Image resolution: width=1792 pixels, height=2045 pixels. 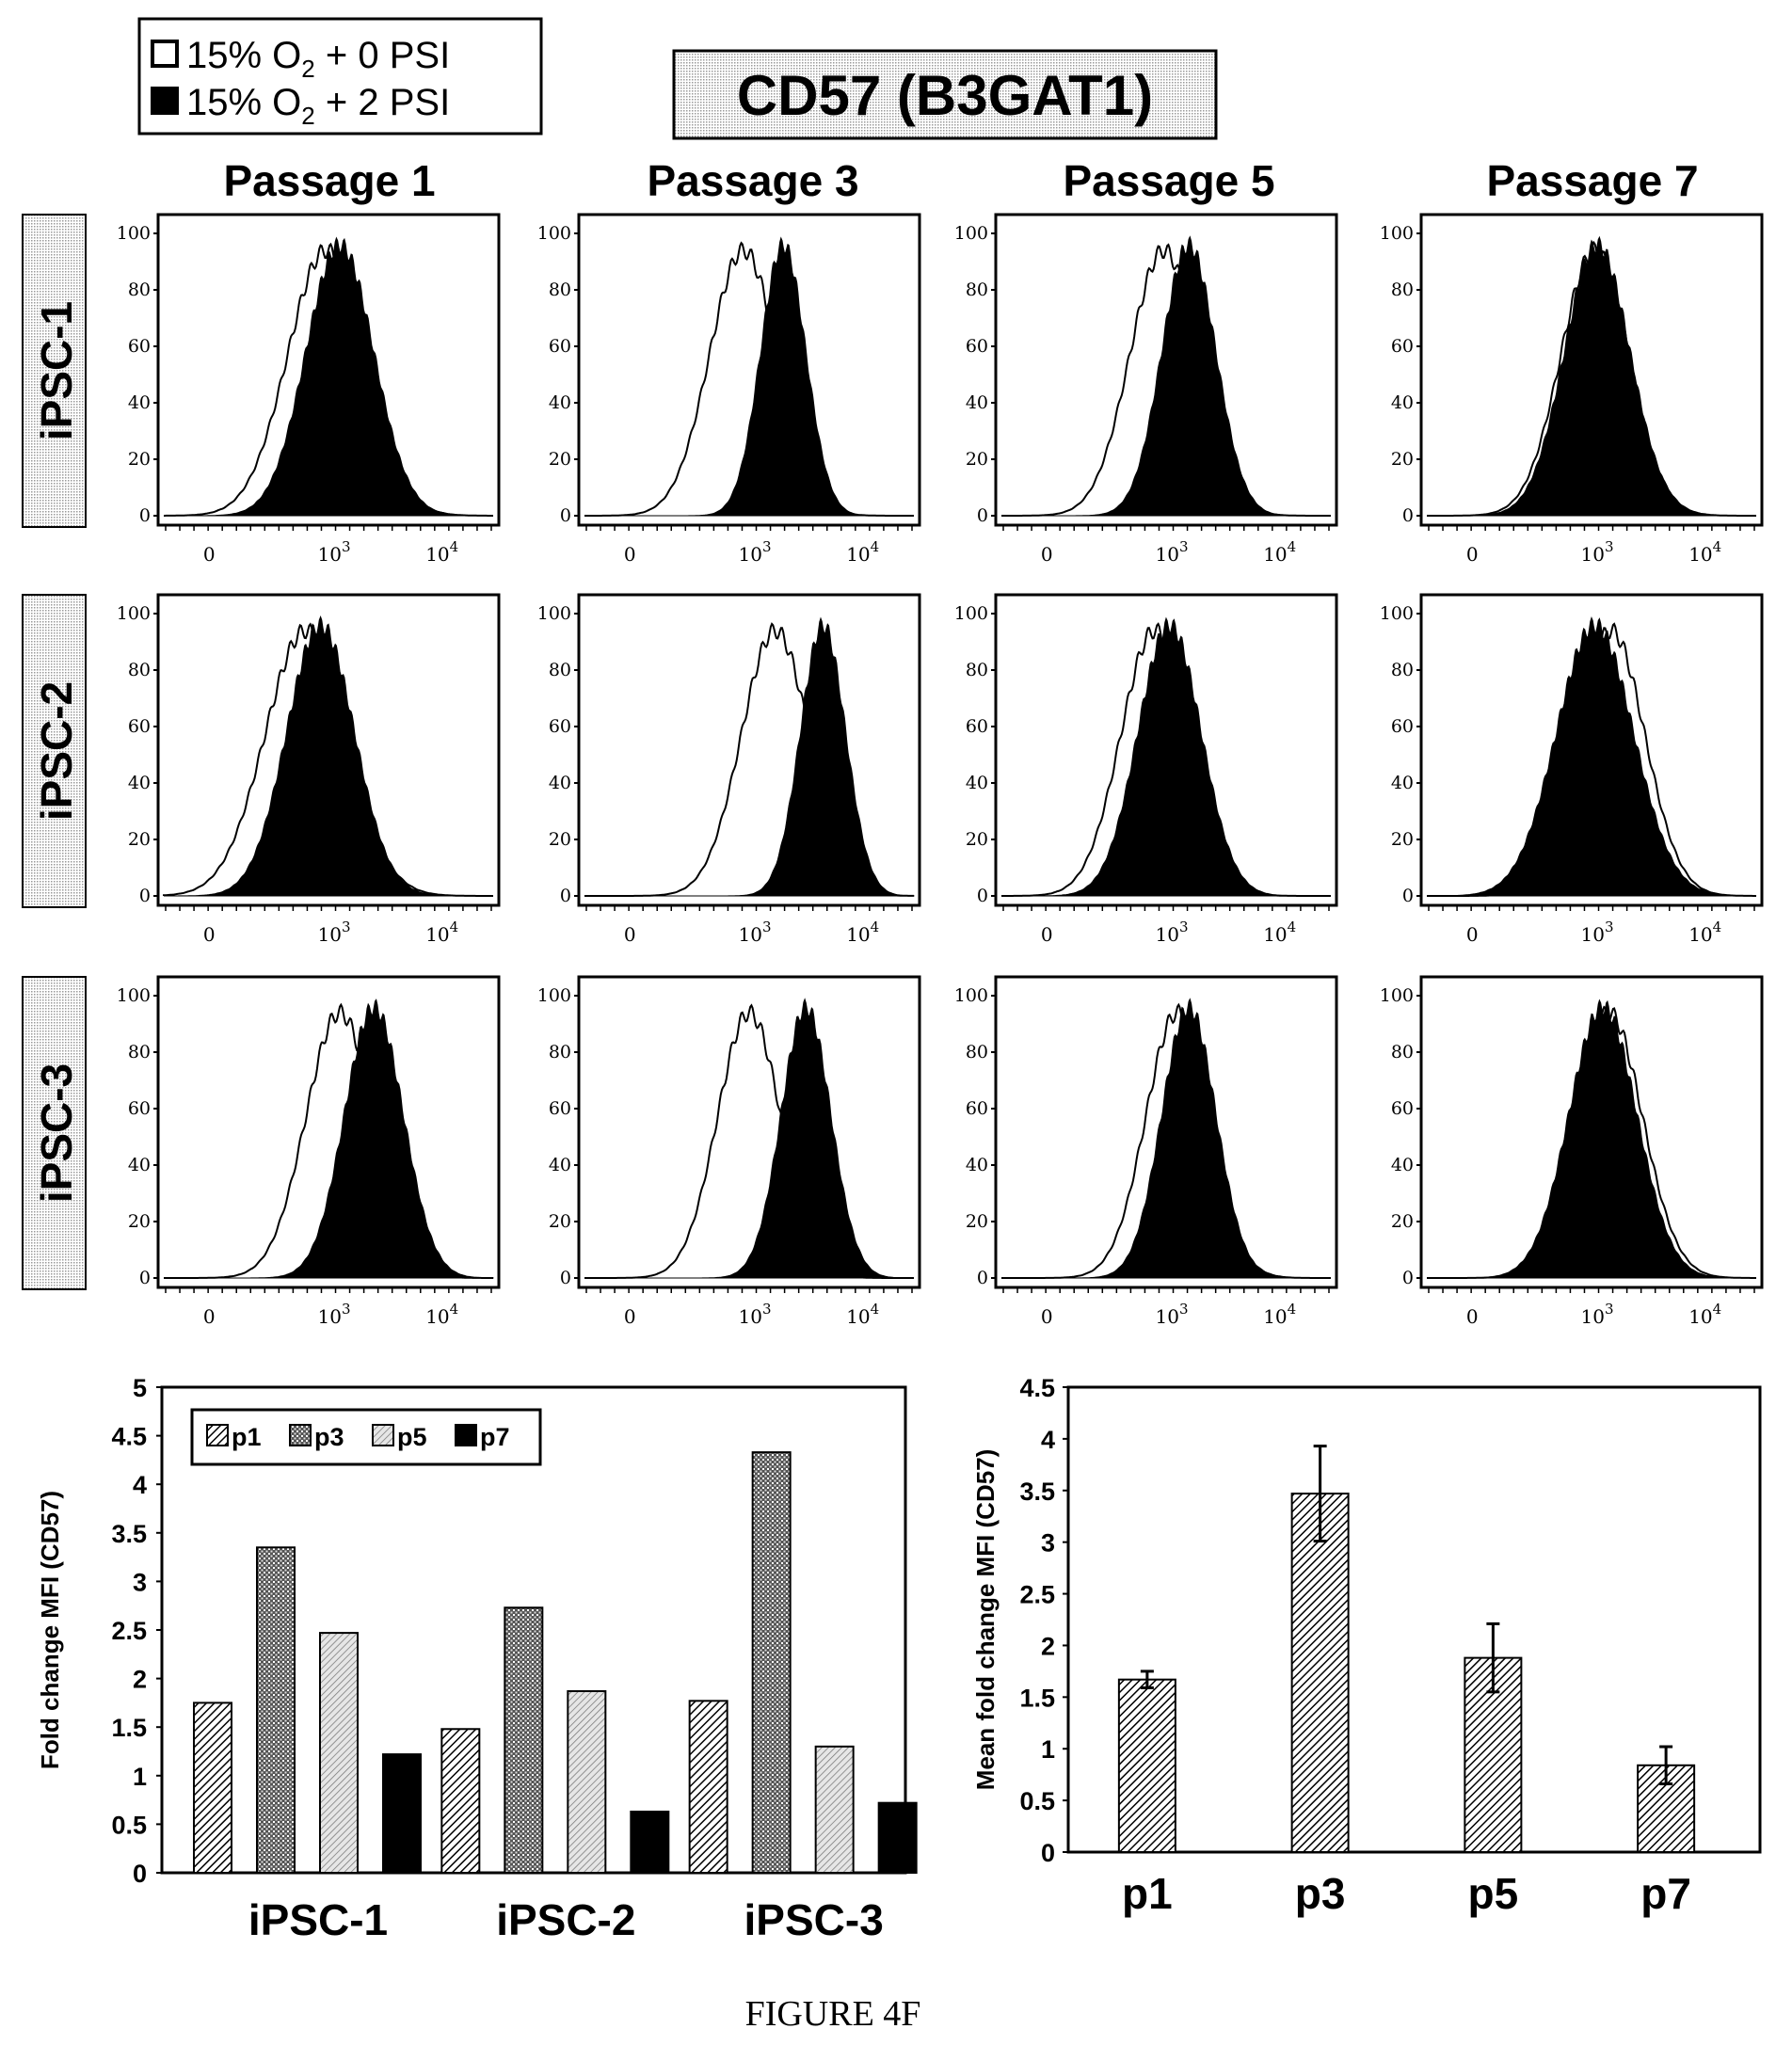 What do you see at coordinates (1665, 1893) in the screenshot?
I see `x-category-label: p7` at bounding box center [1665, 1893].